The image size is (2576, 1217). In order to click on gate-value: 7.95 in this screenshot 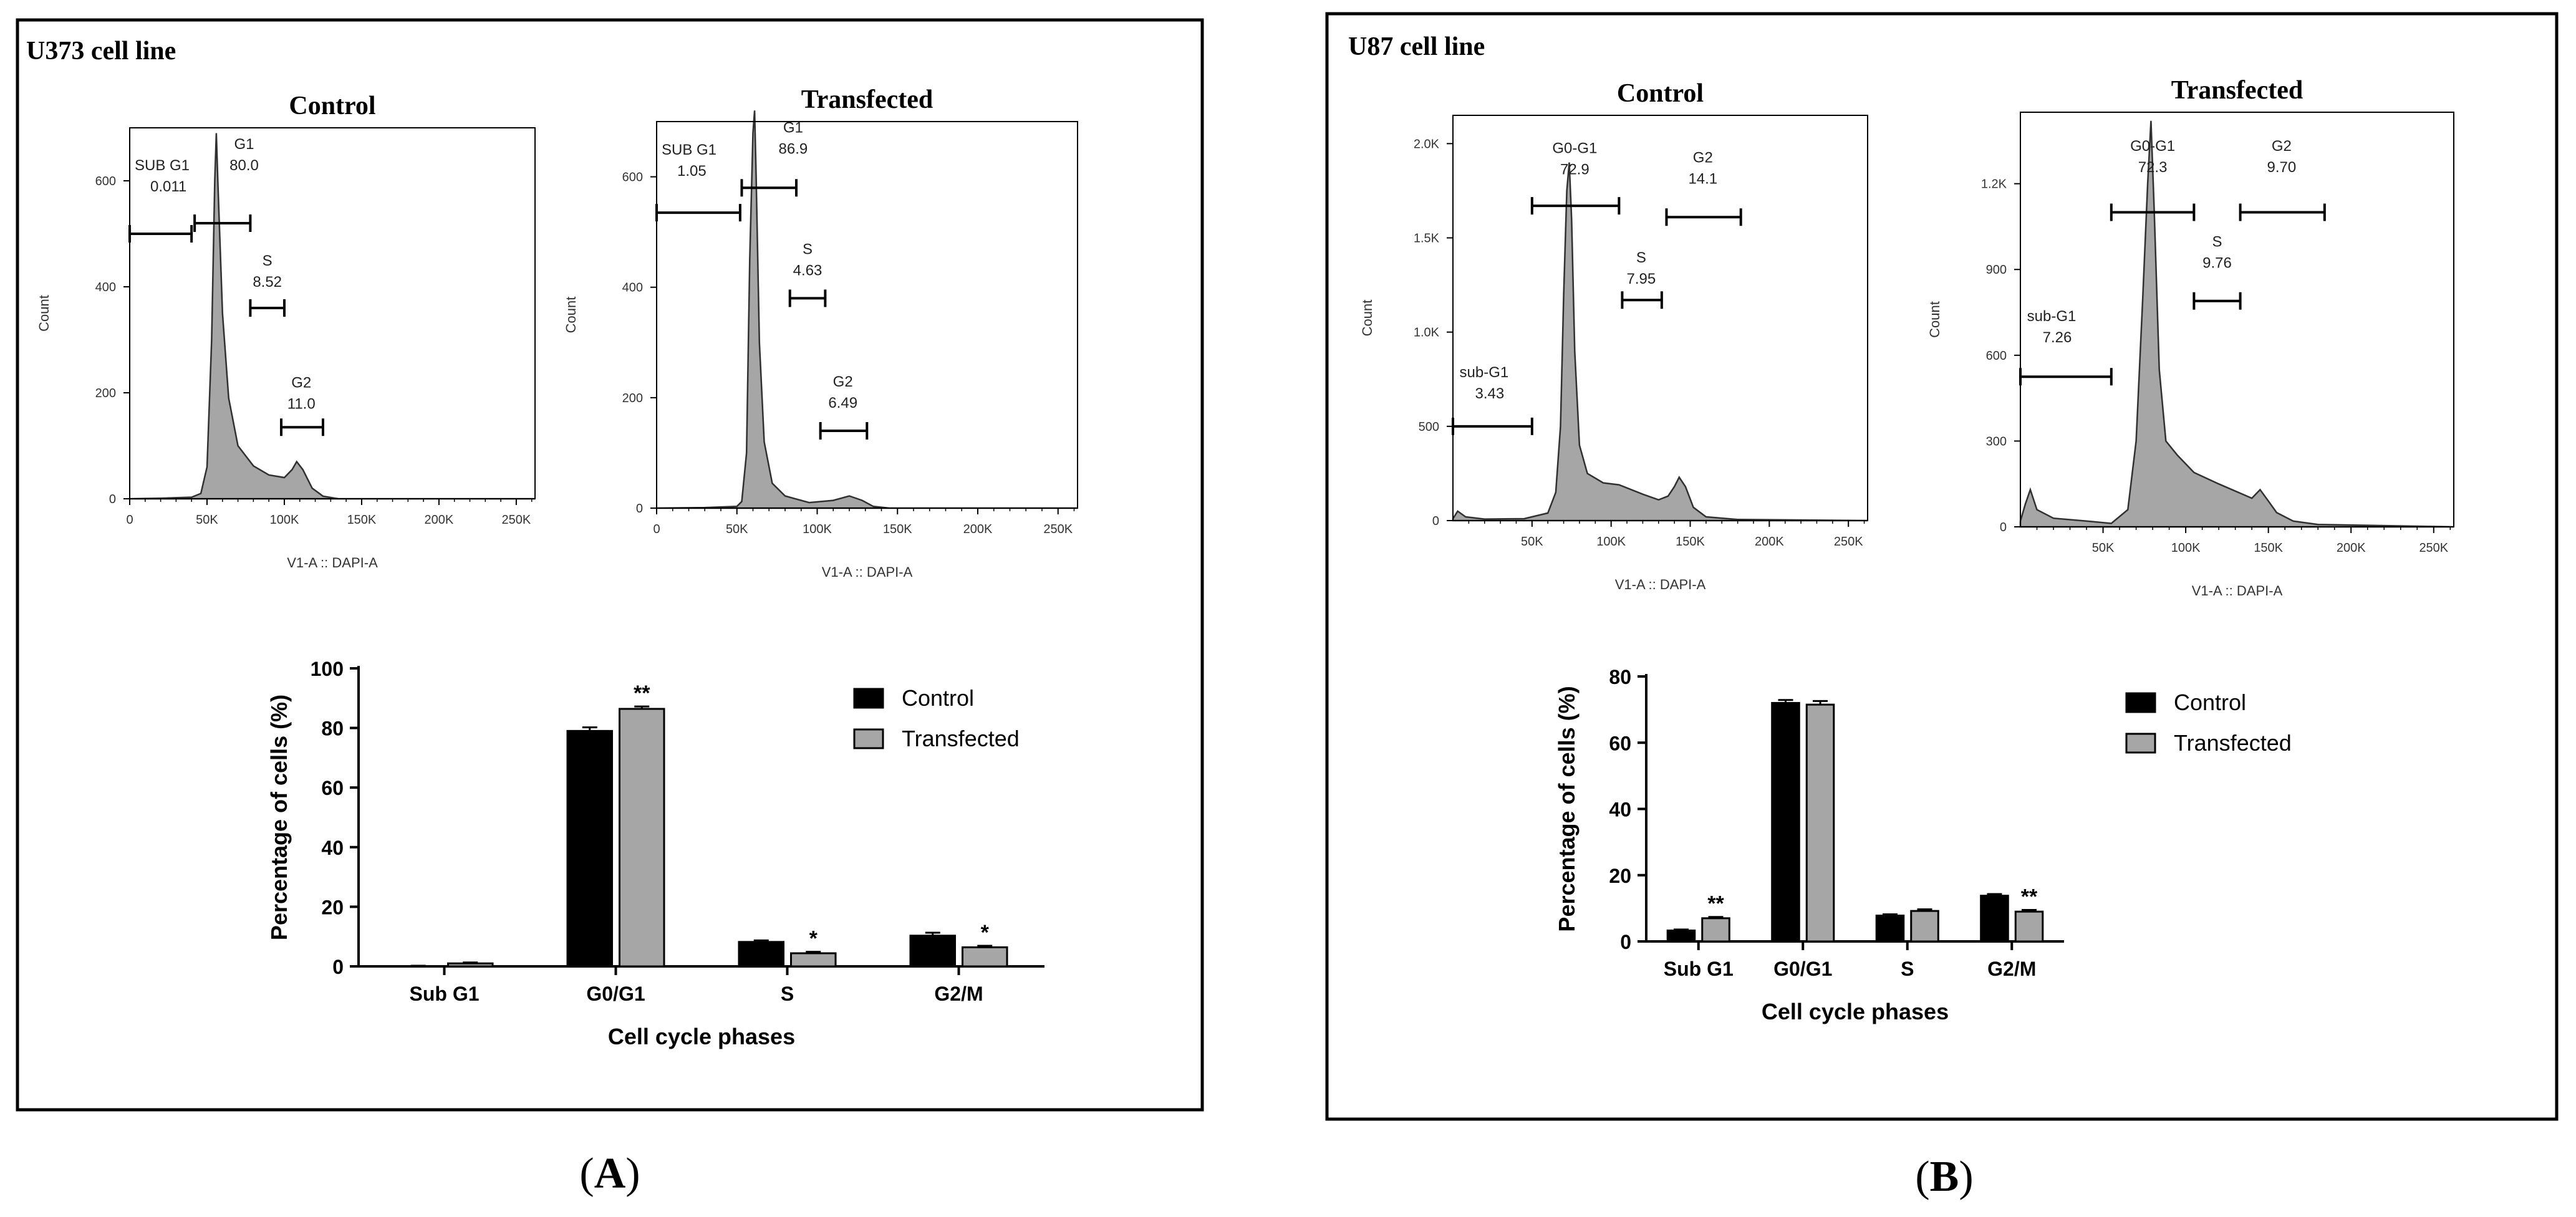, I will do `click(1641, 279)`.